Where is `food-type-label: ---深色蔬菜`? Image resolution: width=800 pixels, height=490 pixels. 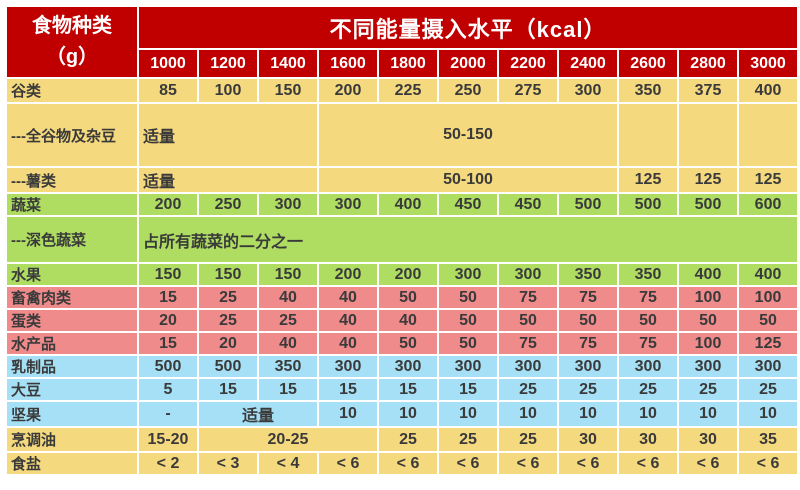
food-type-label: ---深色蔬菜 is located at coordinates (72, 239).